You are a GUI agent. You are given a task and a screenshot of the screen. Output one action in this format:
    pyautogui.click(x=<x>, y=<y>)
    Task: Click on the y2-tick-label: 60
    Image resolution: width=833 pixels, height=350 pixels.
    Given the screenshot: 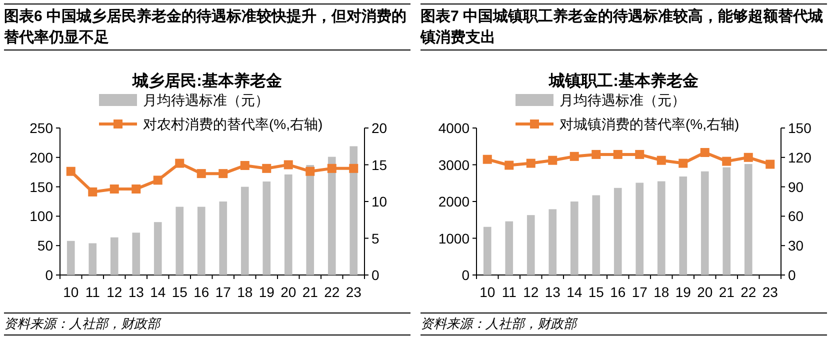 What is the action you would take?
    pyautogui.click(x=796, y=216)
    